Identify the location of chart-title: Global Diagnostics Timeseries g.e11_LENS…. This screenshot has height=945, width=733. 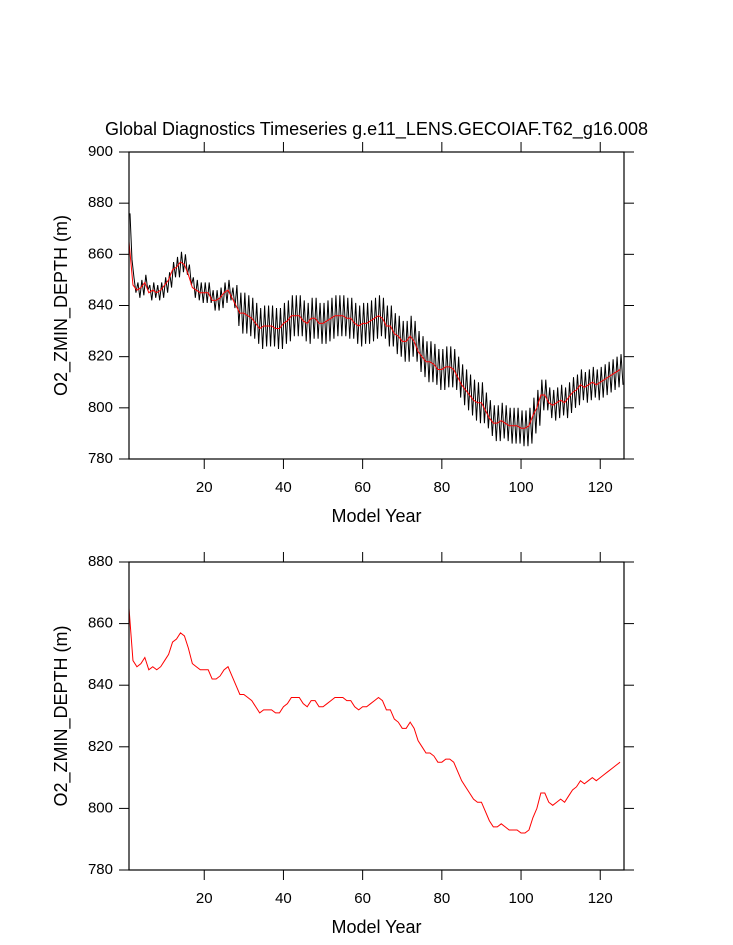
(376, 129).